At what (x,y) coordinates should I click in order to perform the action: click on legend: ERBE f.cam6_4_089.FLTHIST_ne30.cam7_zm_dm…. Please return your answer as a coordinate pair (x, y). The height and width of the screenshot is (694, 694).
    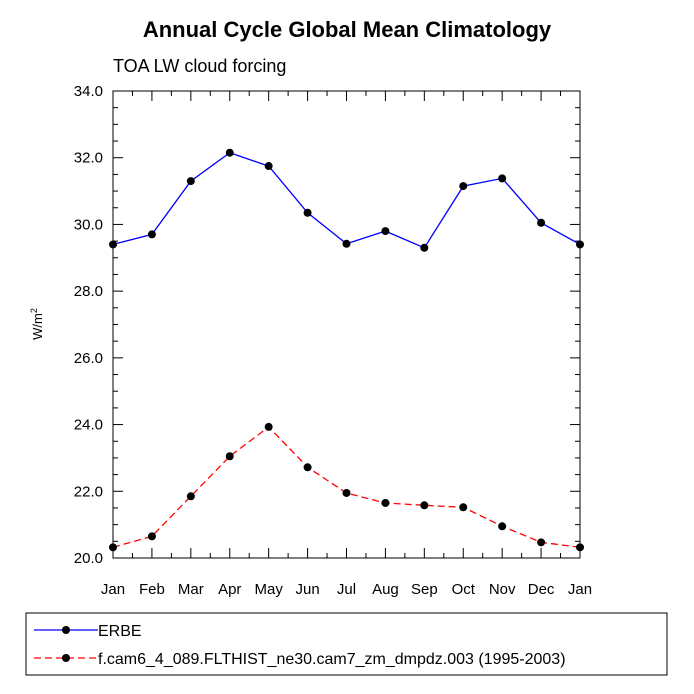
    Looking at the image, I should click on (346, 644).